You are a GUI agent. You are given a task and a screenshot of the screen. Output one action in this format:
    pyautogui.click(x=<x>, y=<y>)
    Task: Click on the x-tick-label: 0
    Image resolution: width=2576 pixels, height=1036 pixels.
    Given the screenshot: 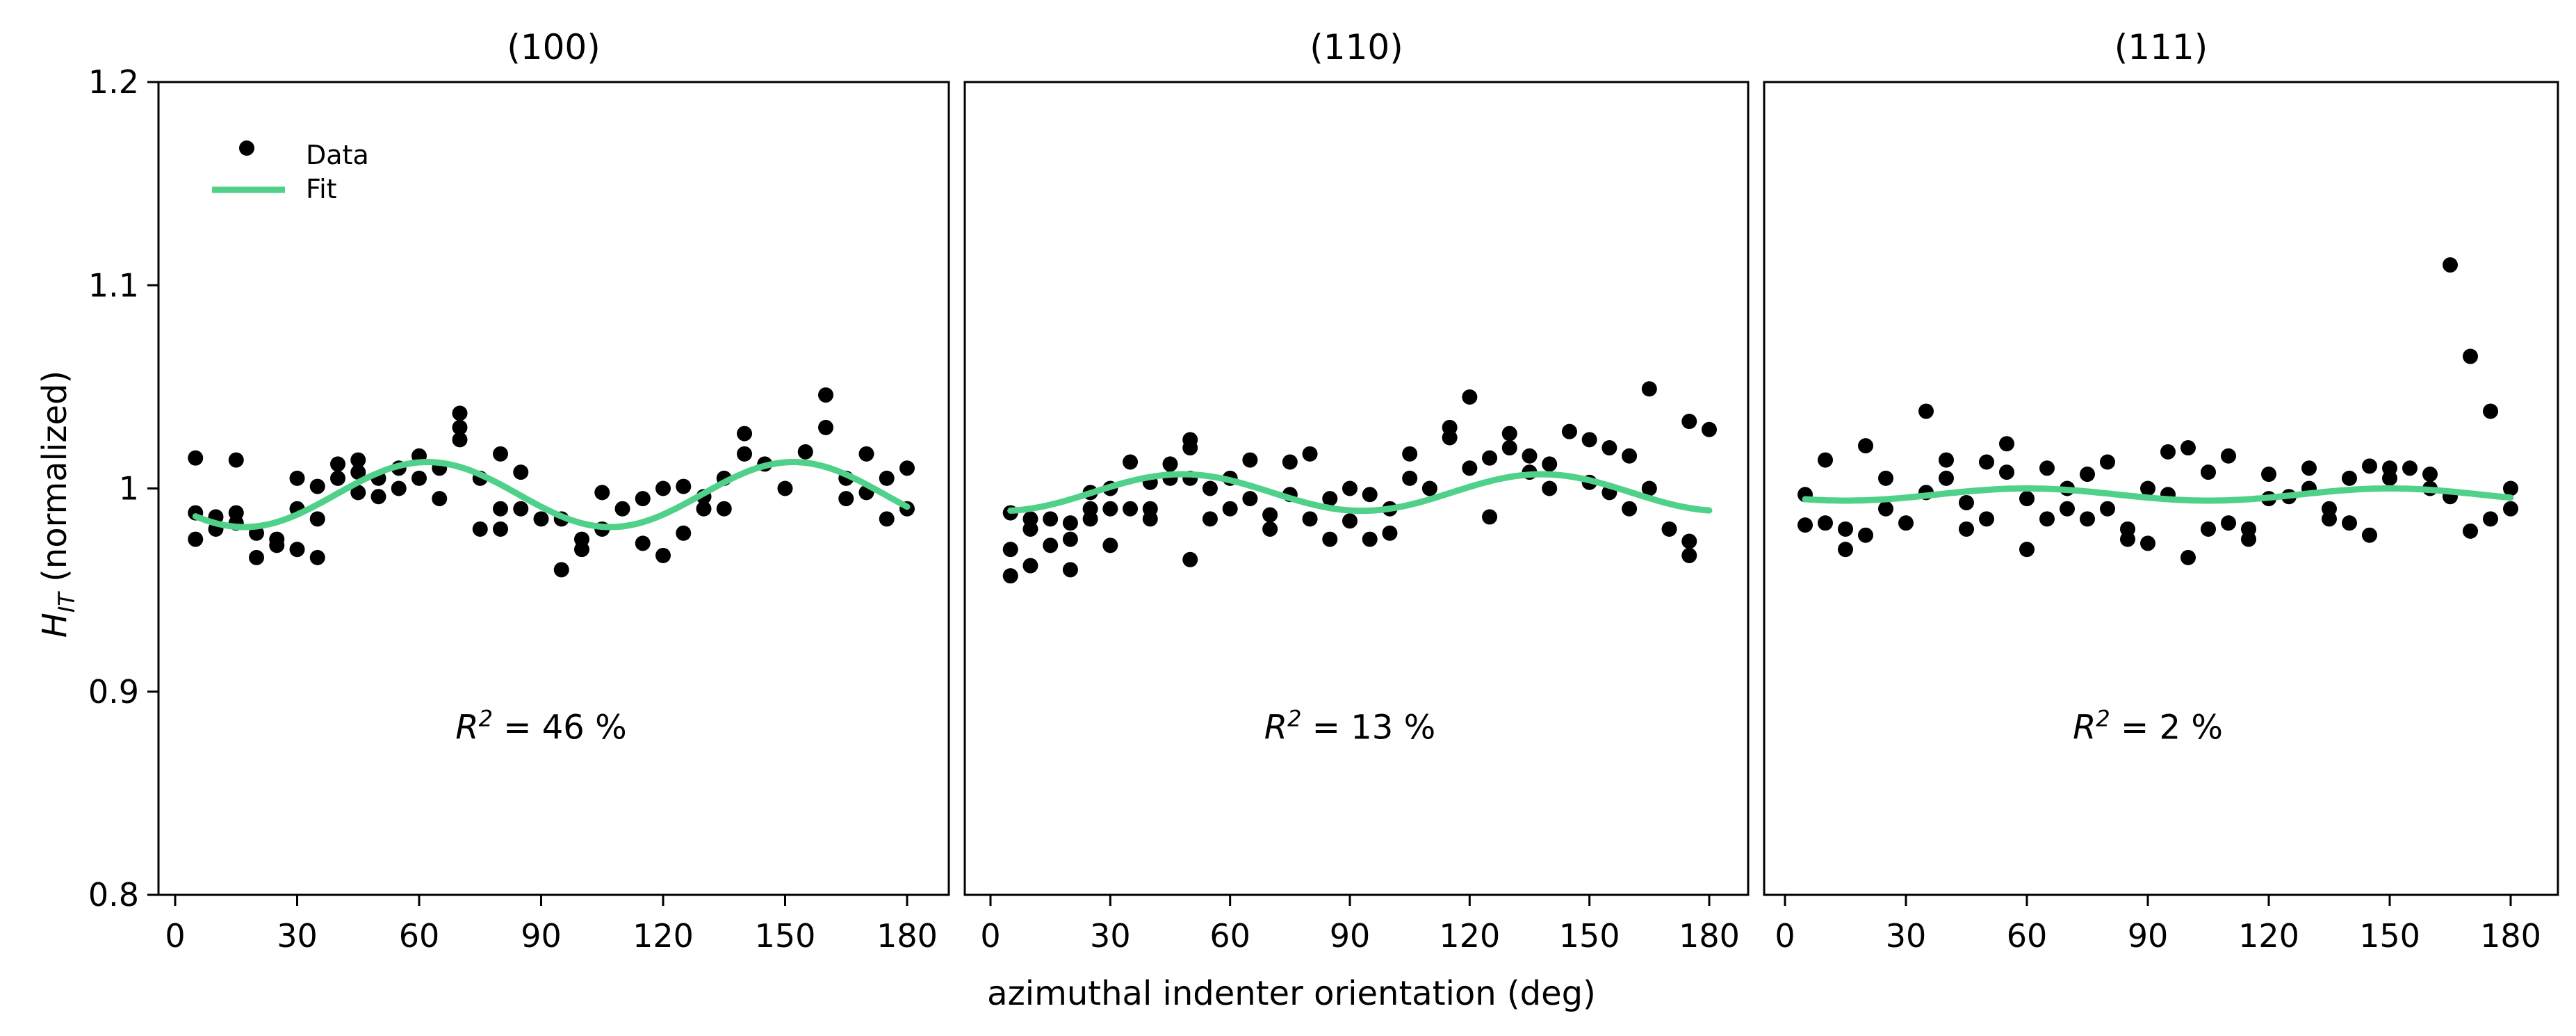 What is the action you would take?
    pyautogui.click(x=990, y=936)
    